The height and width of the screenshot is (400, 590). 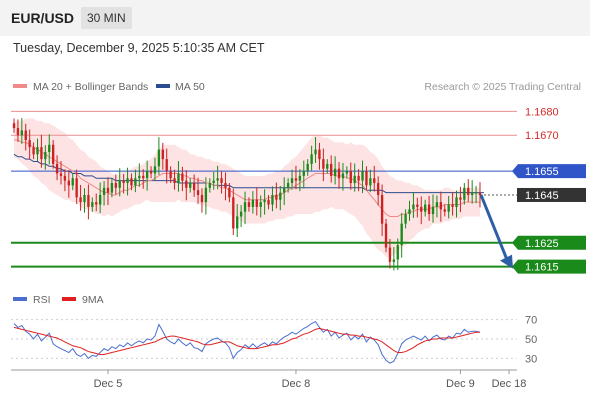 I want to click on projection-arrowhead, so click(x=506, y=261).